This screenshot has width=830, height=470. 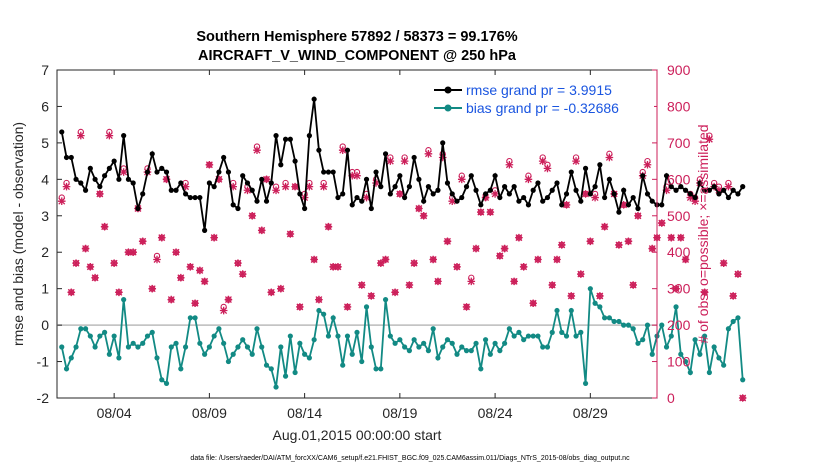 I want to click on y-left-tick-label: 5, so click(x=45, y=143).